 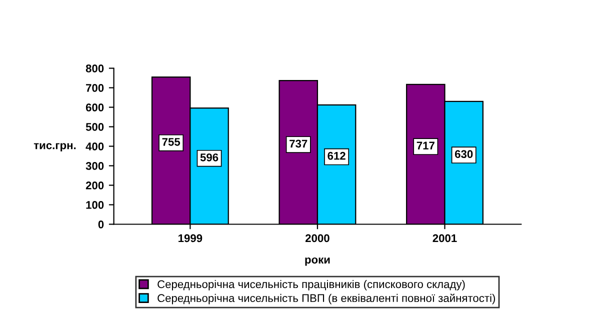 I want to click on data-label: 612, so click(x=337, y=156).